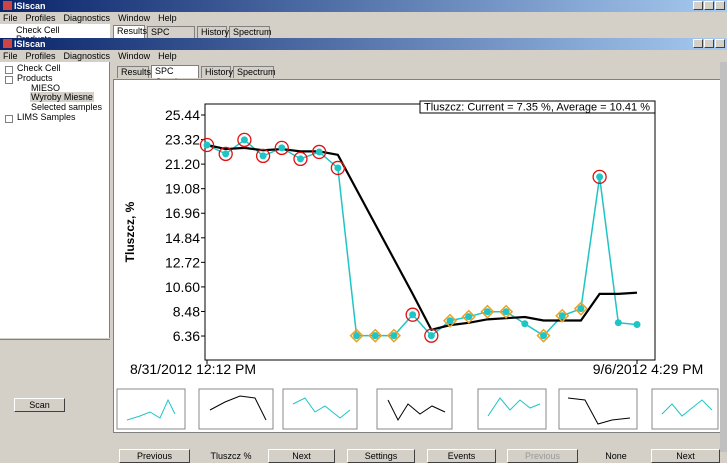 Image resolution: width=727 pixels, height=463 pixels. I want to click on footer-button: Previous, so click(154, 456).